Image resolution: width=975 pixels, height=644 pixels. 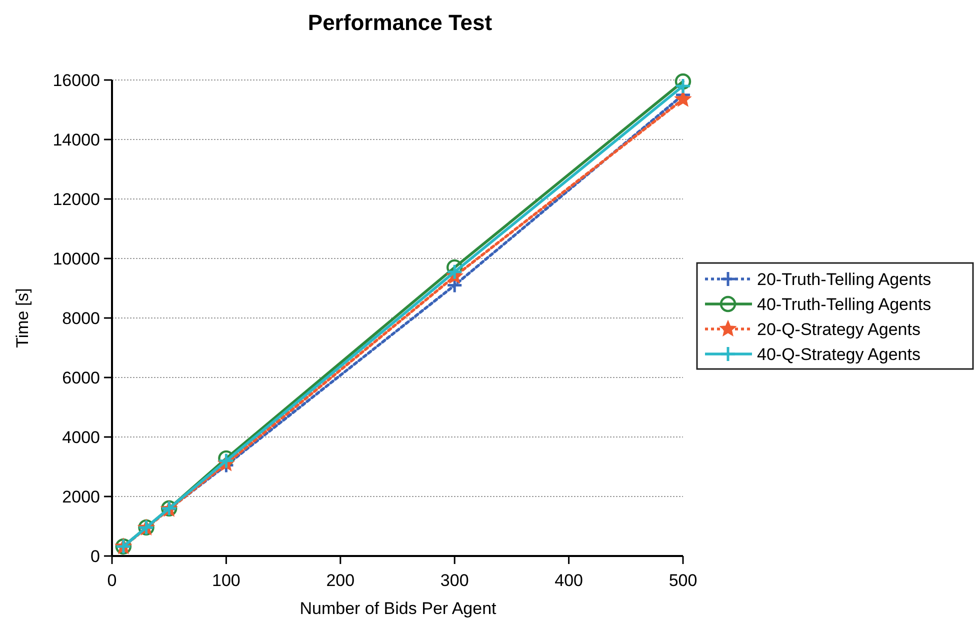 I want to click on y-tick-label: 14000, so click(x=76, y=140).